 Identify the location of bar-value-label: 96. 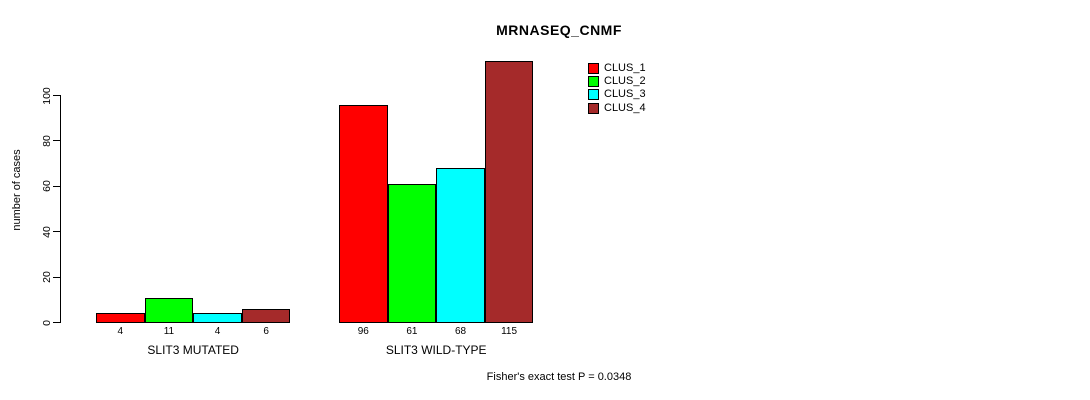
(363, 331).